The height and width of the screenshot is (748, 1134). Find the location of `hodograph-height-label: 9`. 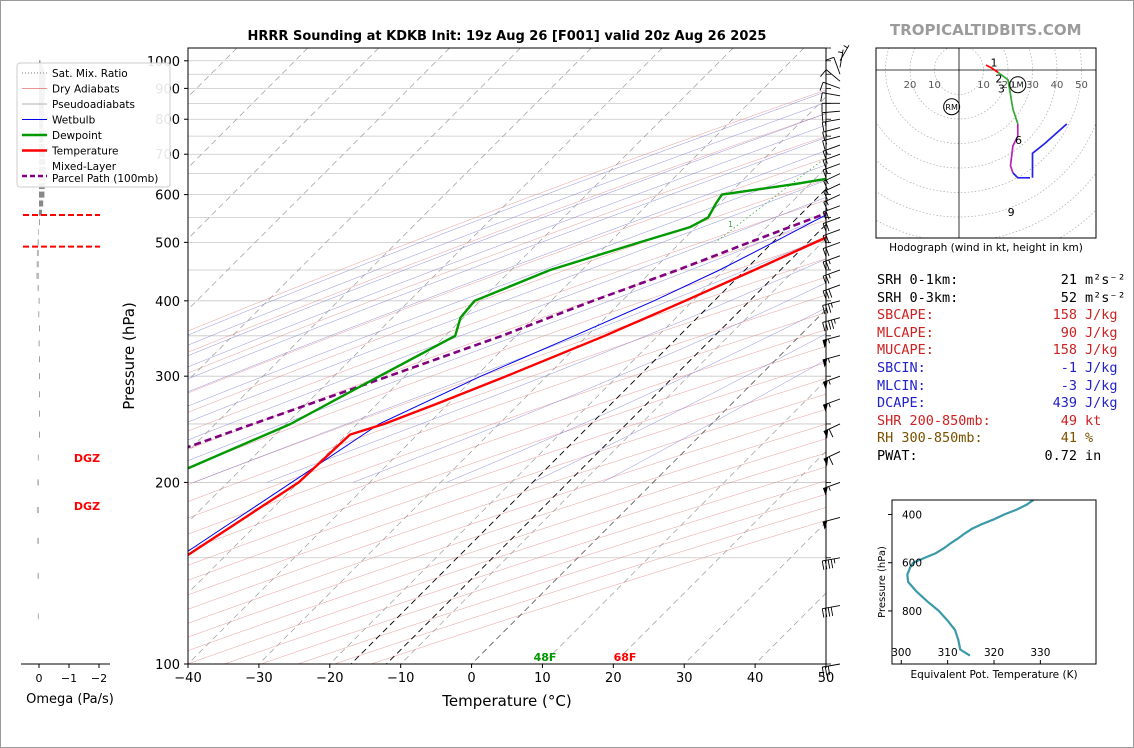

hodograph-height-label: 9 is located at coordinates (1011, 212).